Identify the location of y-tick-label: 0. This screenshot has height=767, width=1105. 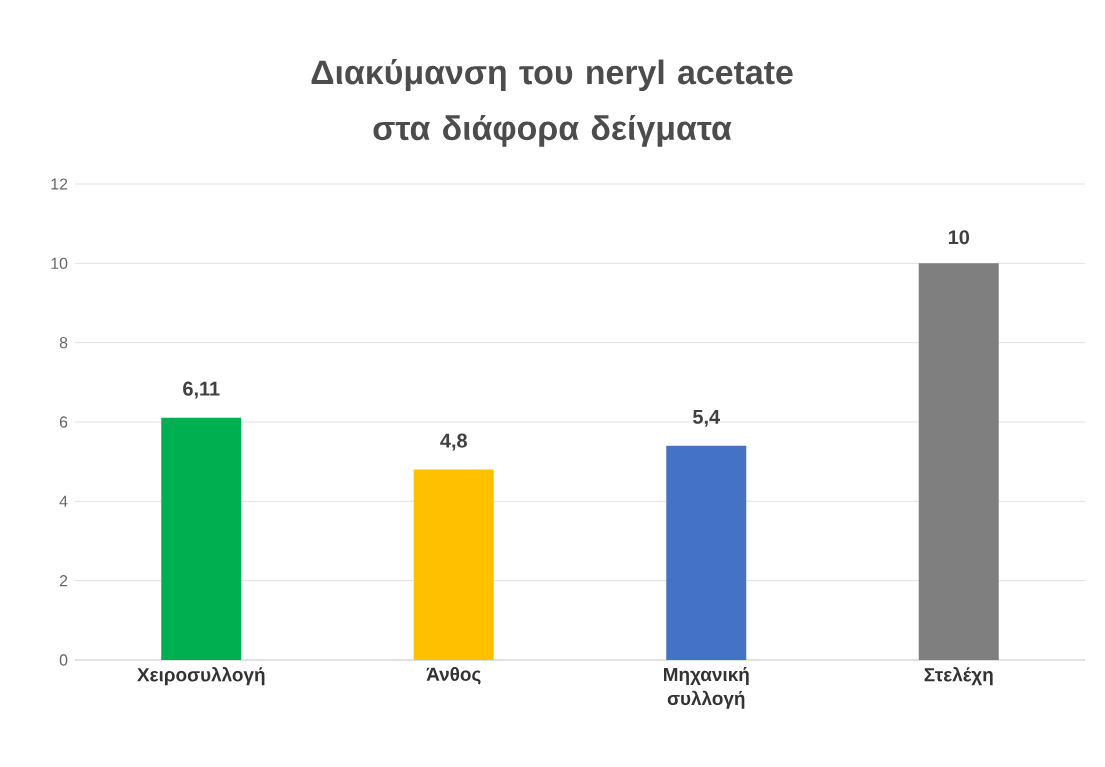
(63, 660).